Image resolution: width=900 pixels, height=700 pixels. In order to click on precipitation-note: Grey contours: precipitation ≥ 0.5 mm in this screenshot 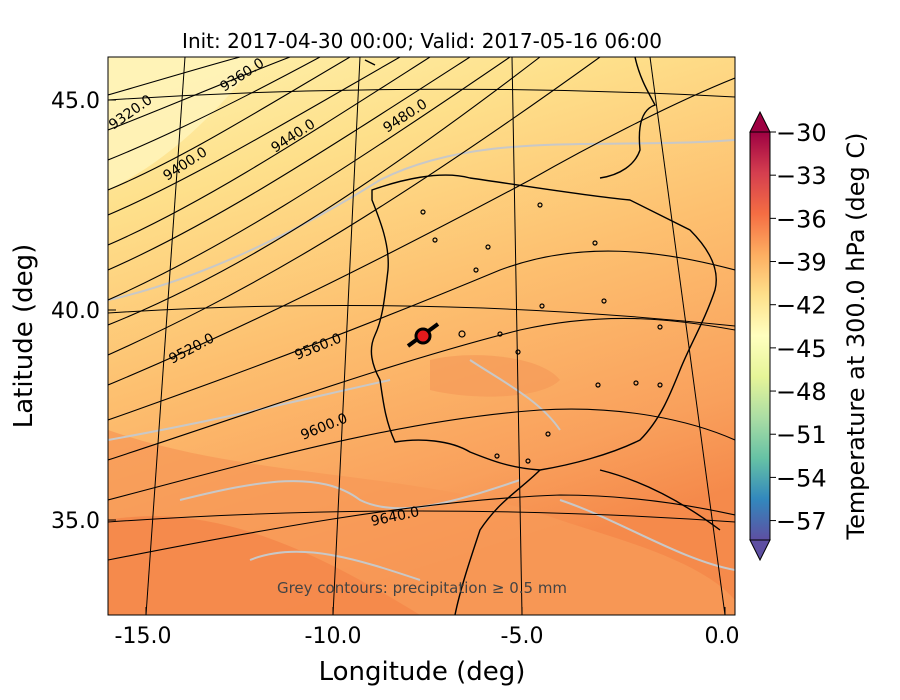, I will do `click(422, 588)`.